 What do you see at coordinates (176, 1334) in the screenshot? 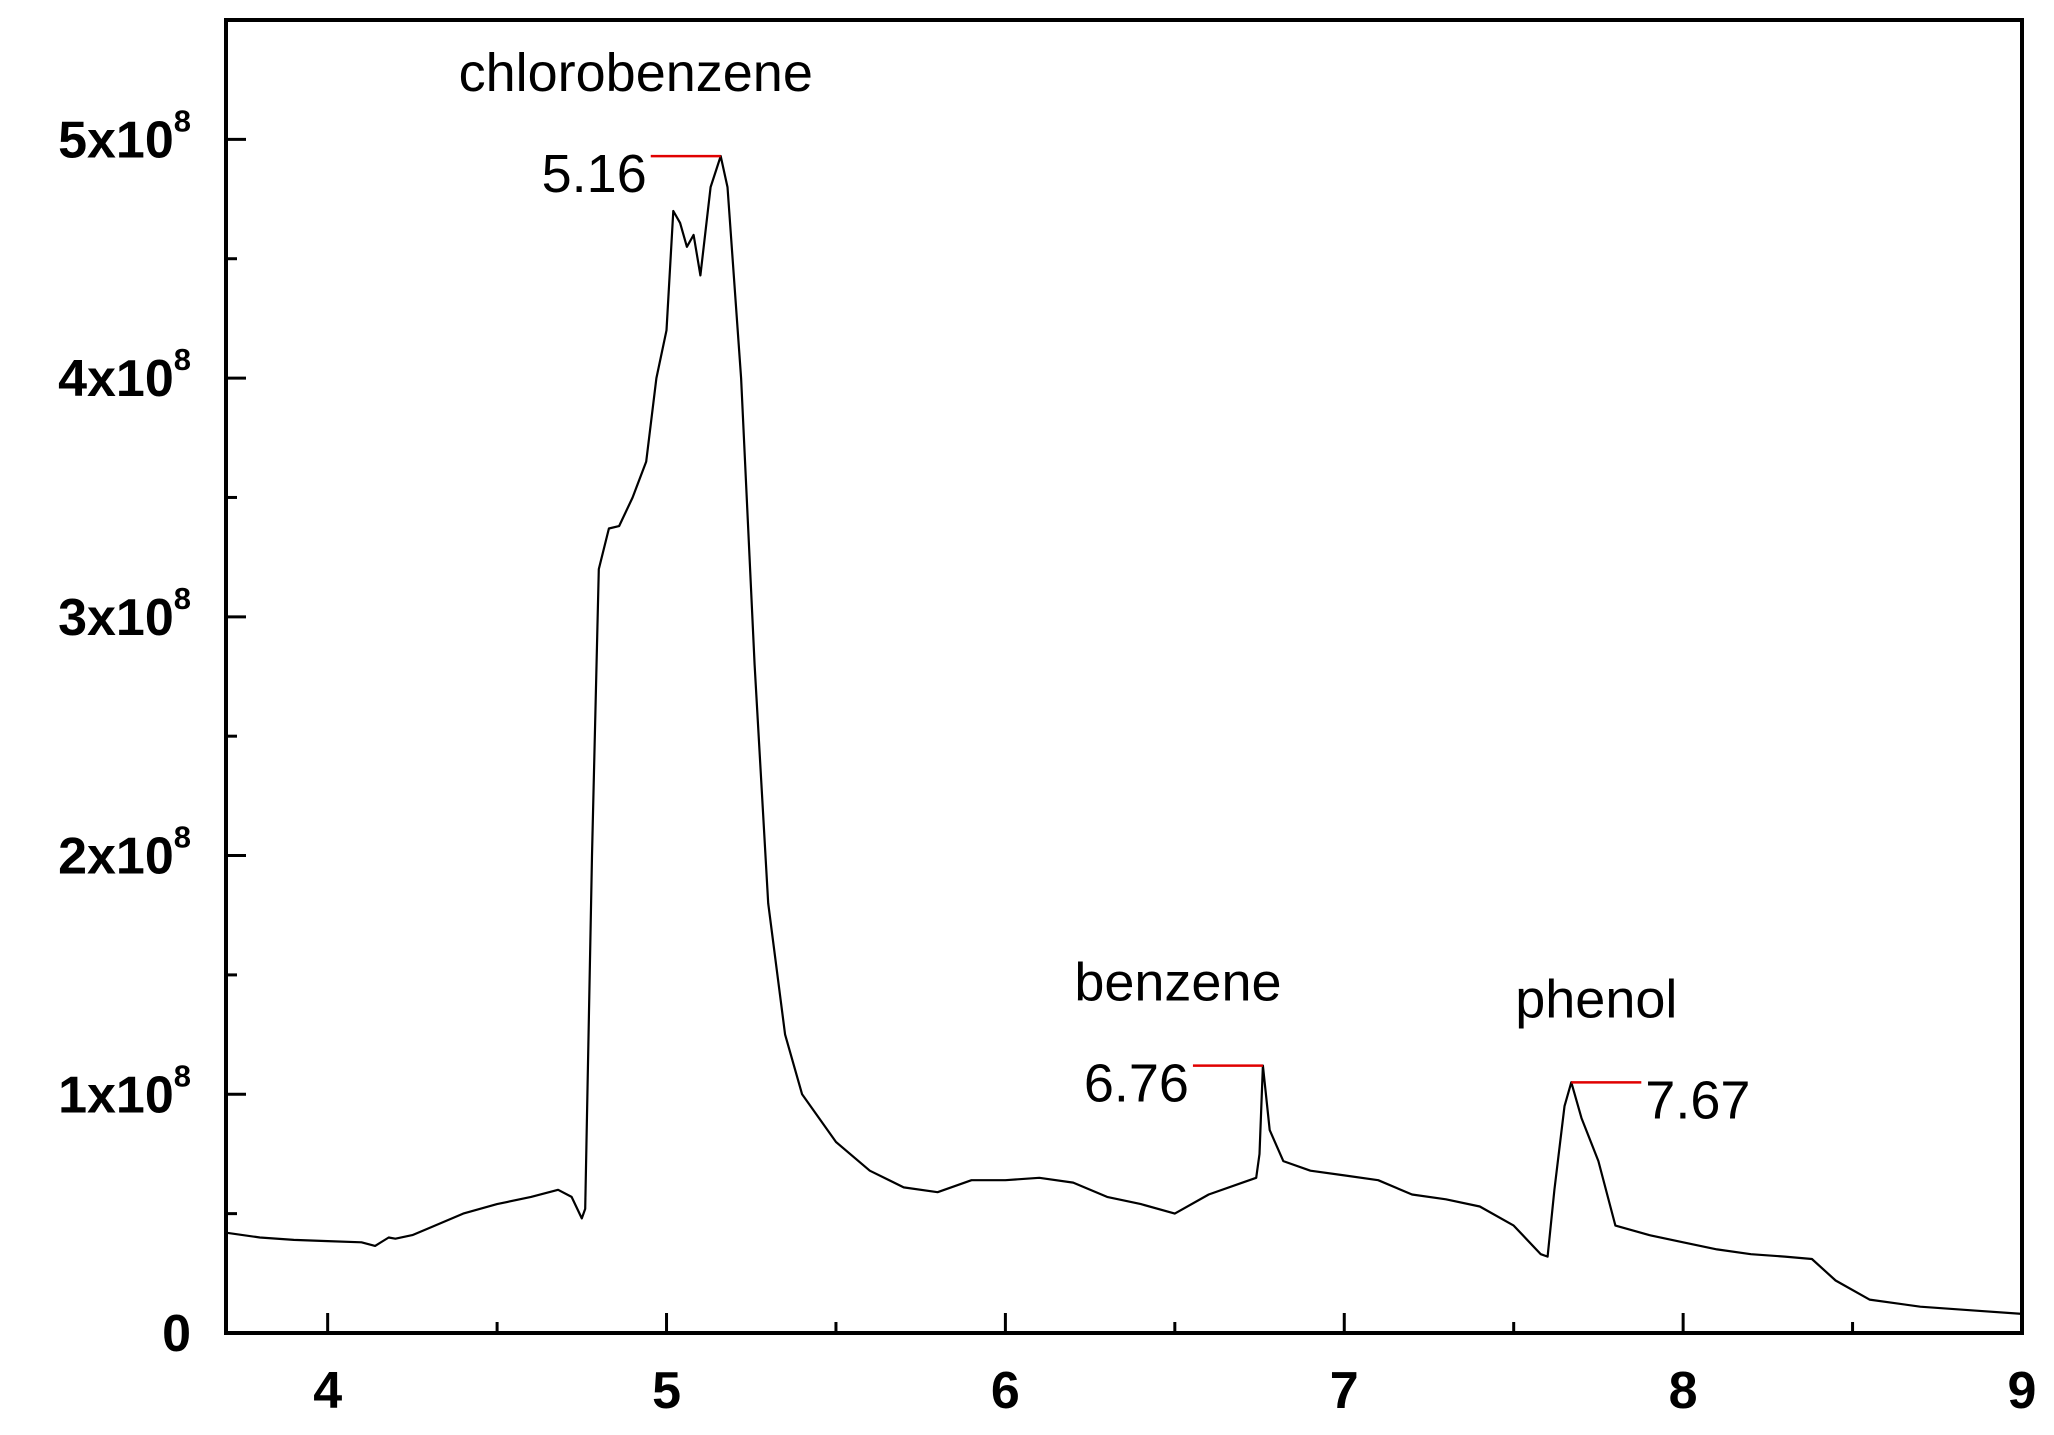
I see `y-tick-label-0: 0` at bounding box center [176, 1334].